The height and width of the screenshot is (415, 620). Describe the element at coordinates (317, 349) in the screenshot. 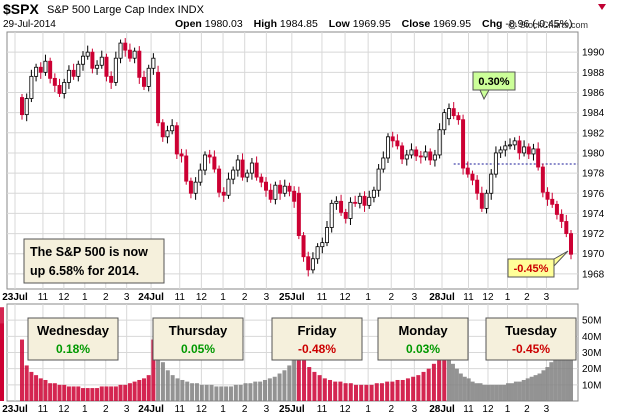

I see `day-change: -0.48%` at that location.